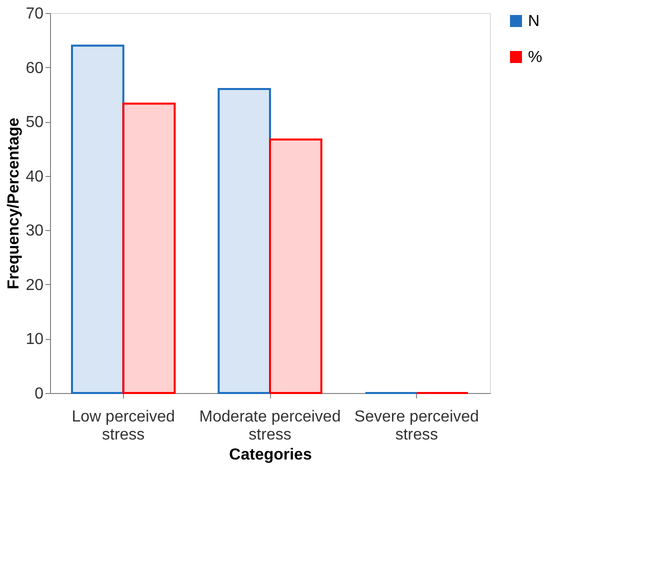 This screenshot has width=670, height=582. What do you see at coordinates (35, 14) in the screenshot?
I see `y-tick-label: 70` at bounding box center [35, 14].